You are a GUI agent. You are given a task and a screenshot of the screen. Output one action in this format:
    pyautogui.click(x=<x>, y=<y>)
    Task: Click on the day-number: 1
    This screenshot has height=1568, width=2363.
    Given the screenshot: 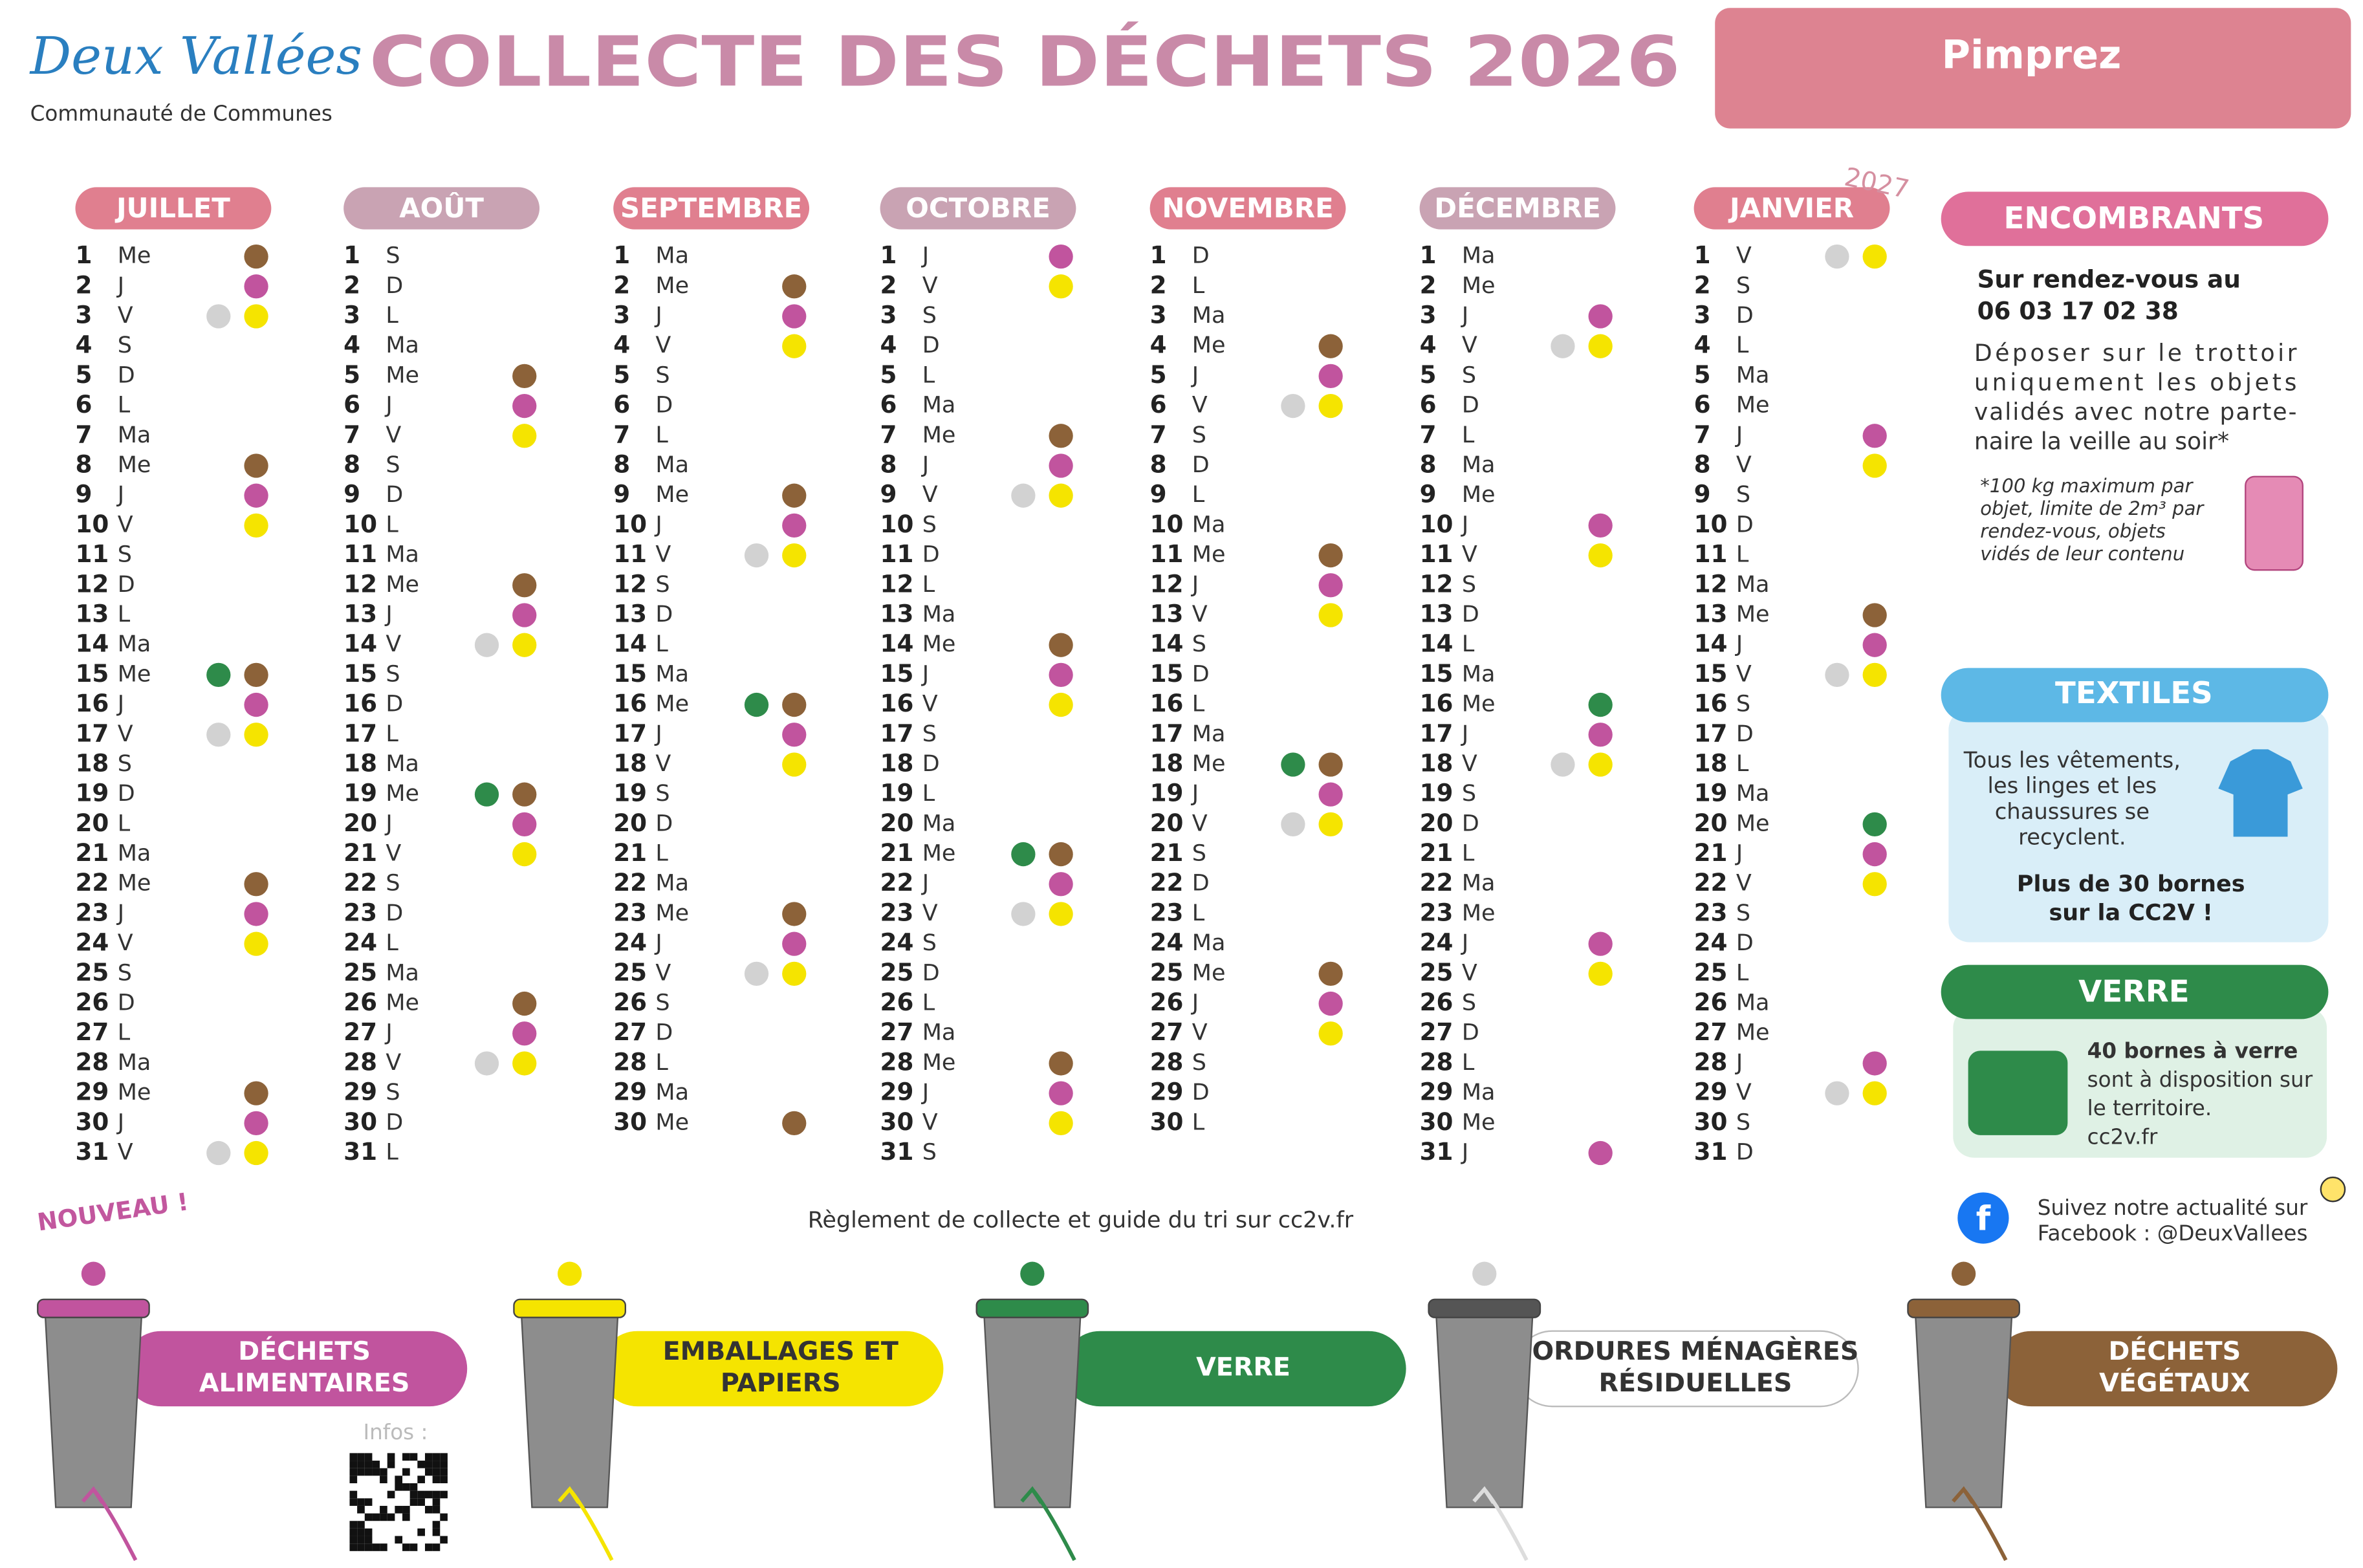 What is the action you would take?
    pyautogui.click(x=1702, y=255)
    